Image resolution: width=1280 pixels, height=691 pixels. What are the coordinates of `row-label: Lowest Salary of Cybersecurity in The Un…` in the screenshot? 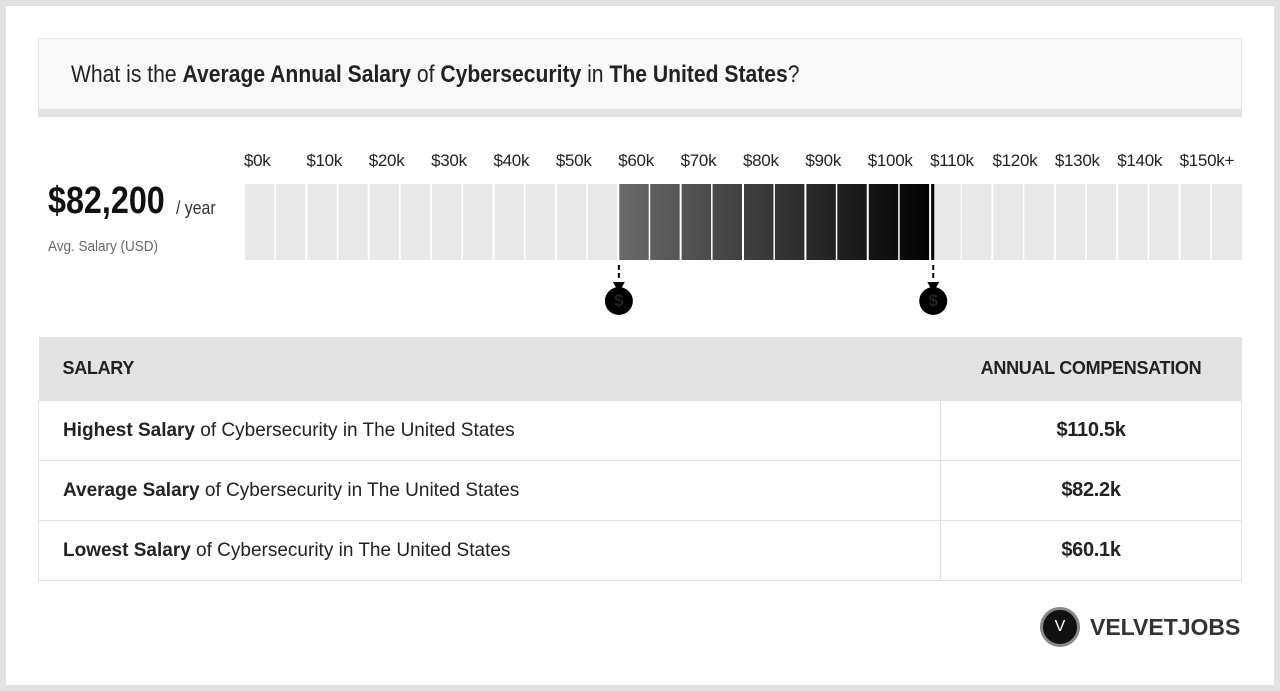 It's located at (489, 550).